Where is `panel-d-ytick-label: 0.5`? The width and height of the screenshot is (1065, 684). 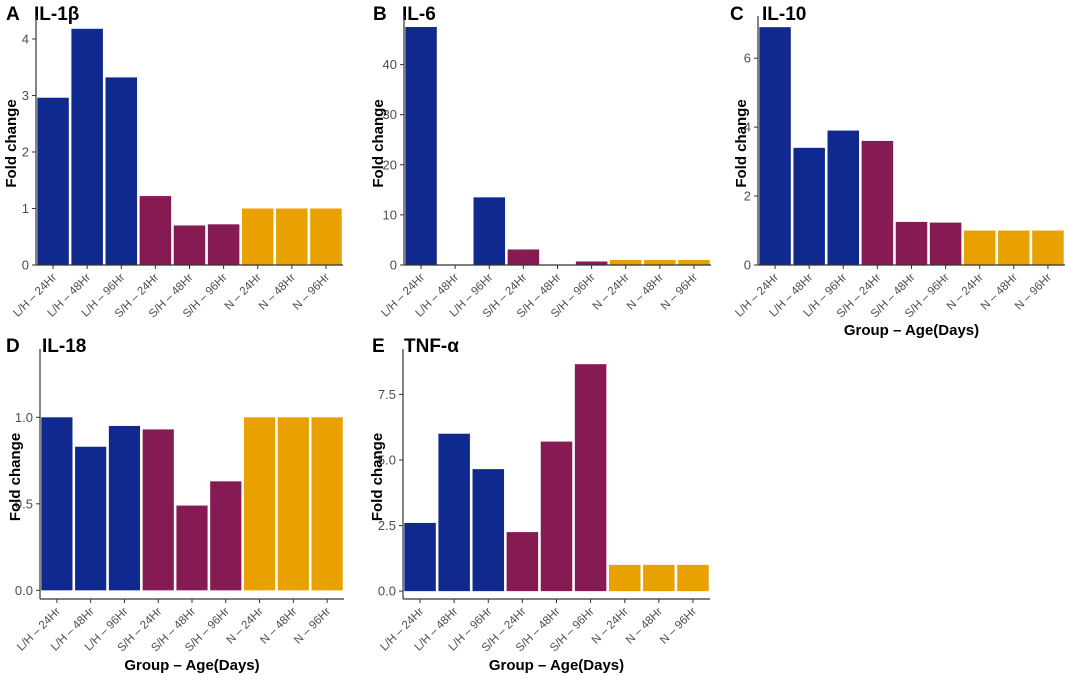 panel-d-ytick-label: 0.5 is located at coordinates (24, 503).